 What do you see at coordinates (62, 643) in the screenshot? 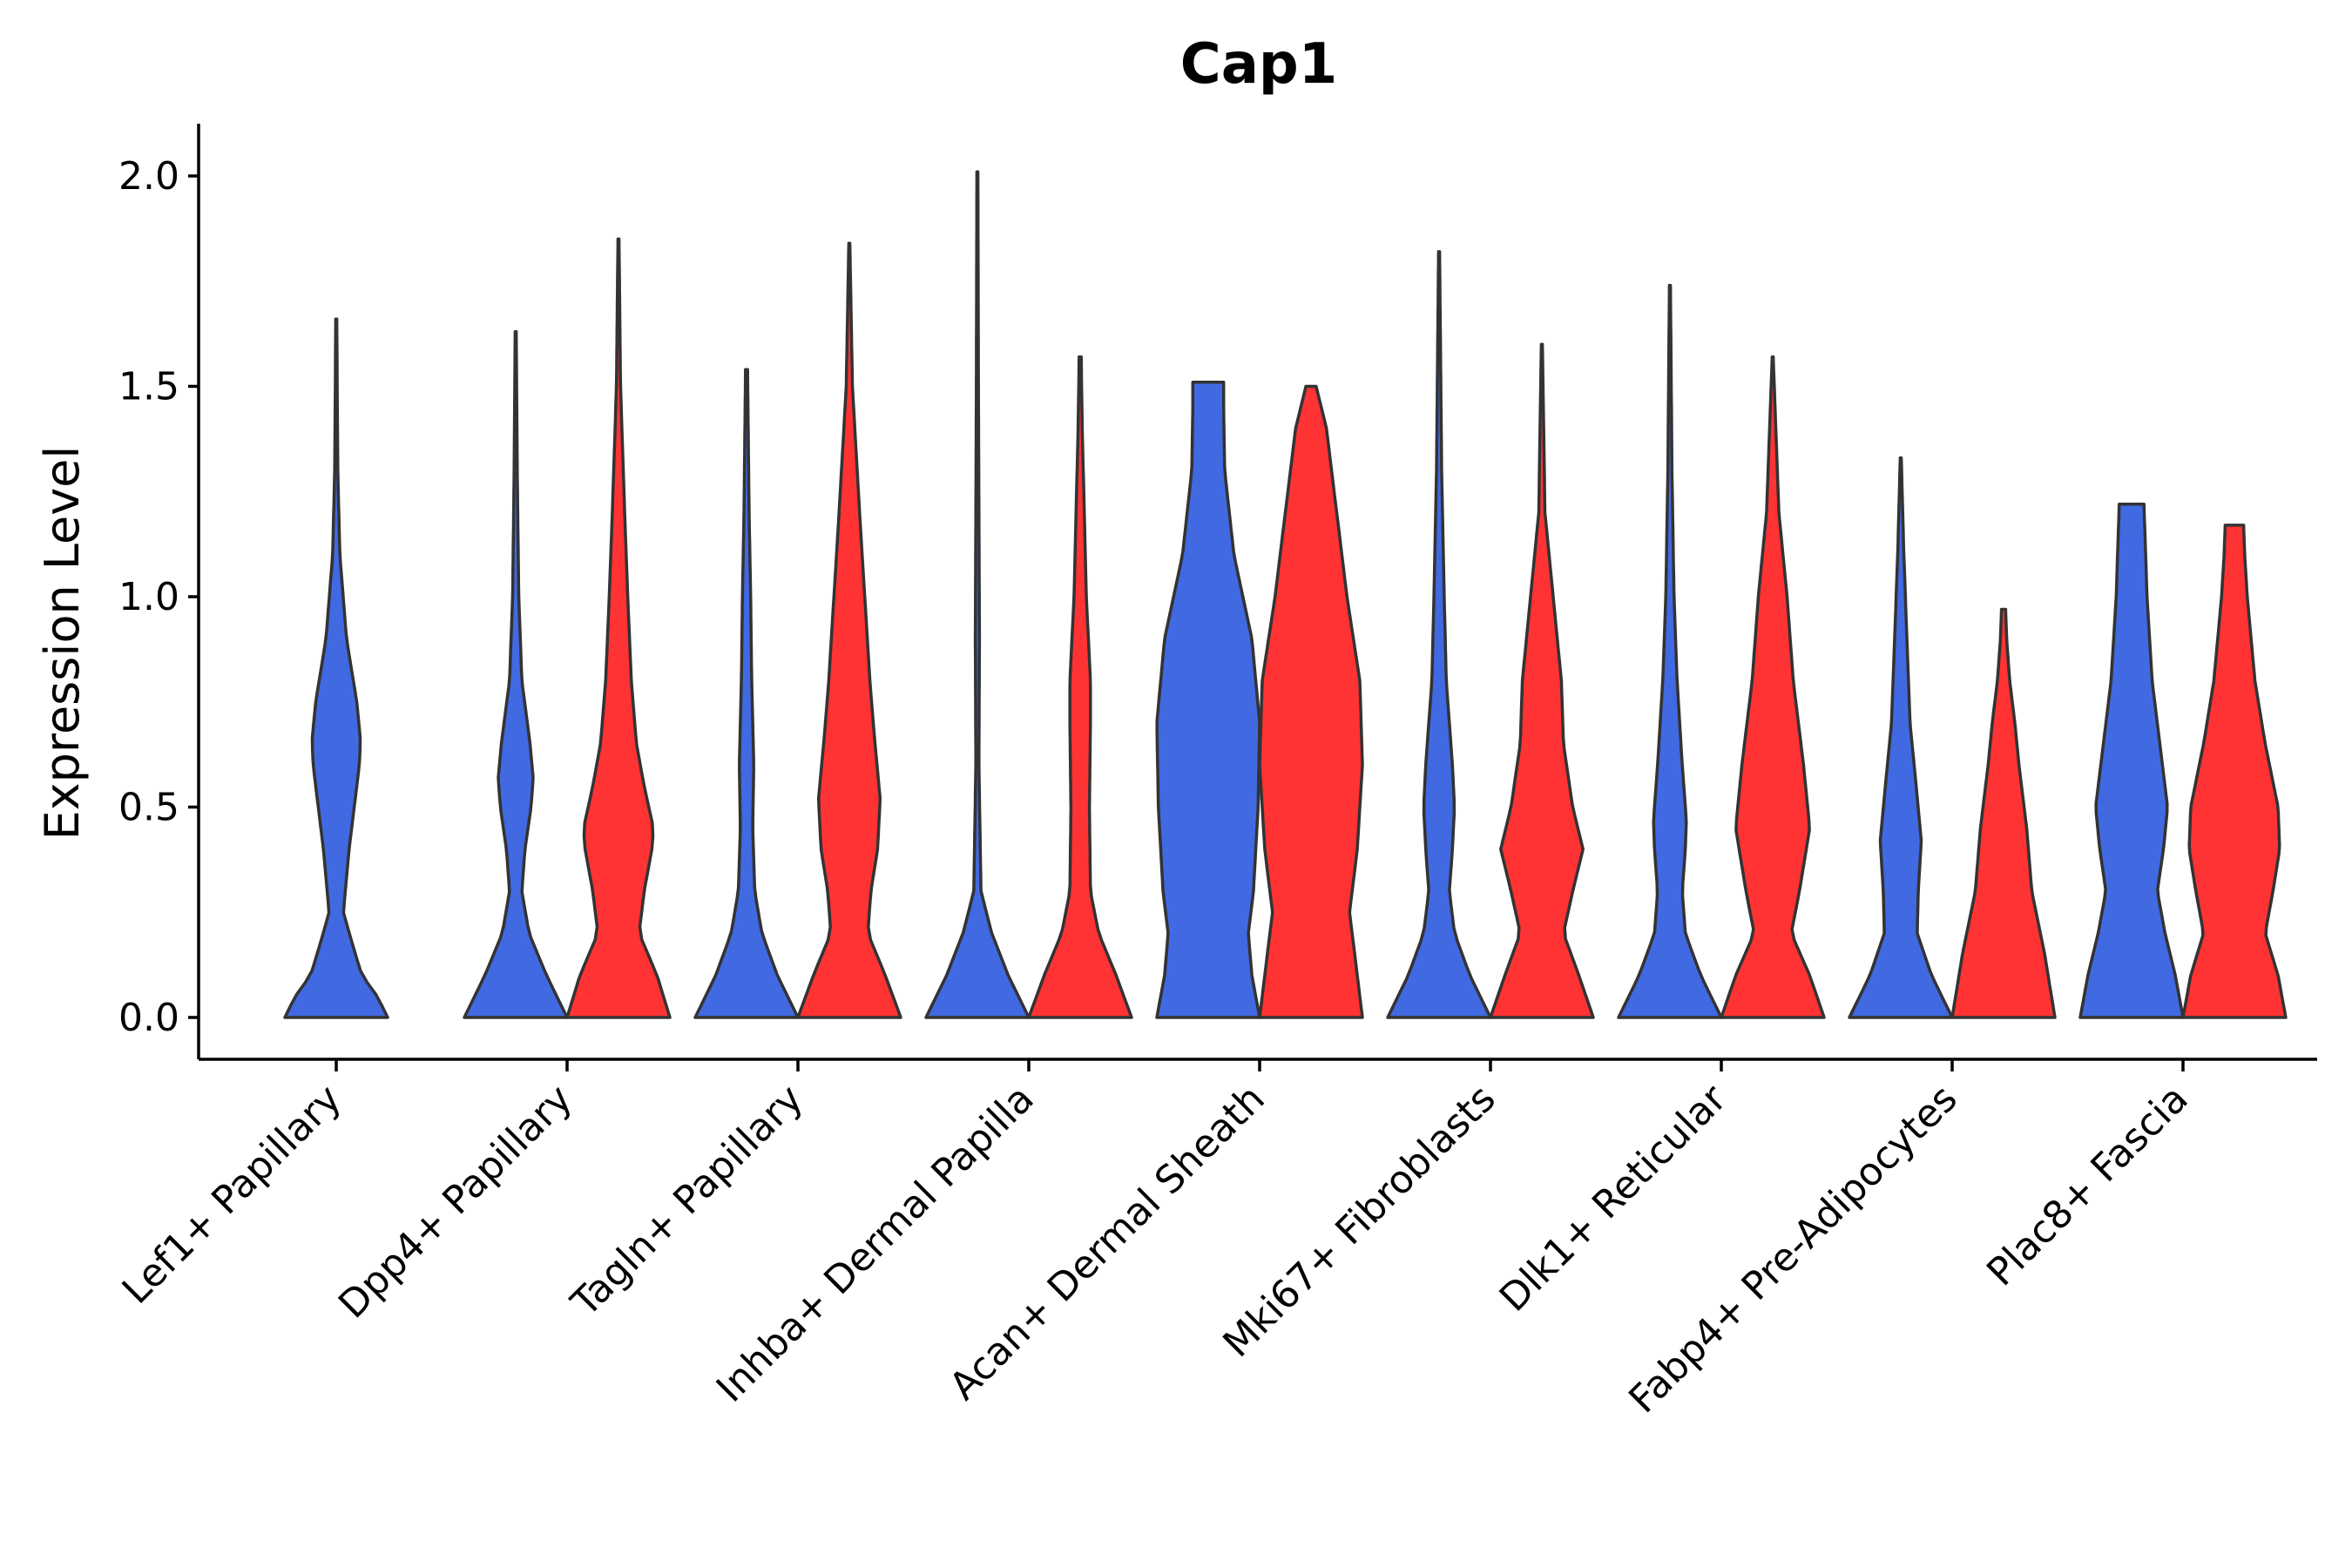
I see `y-axis-label: Expression Level` at bounding box center [62, 643].